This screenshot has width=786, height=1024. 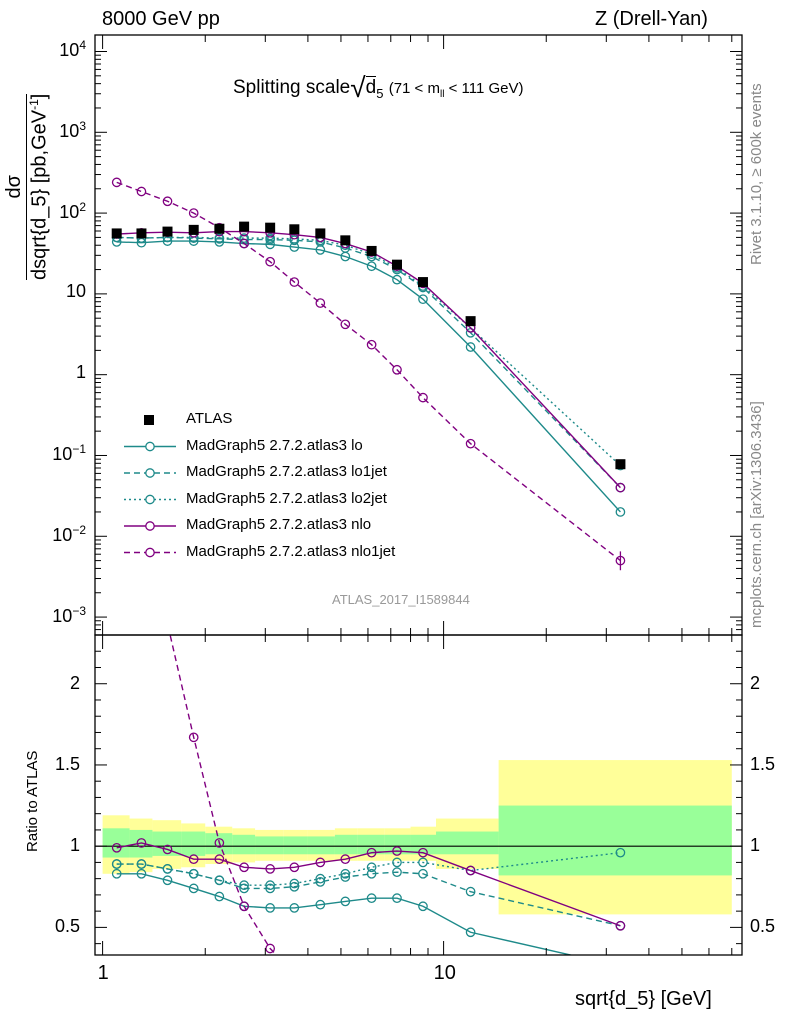 What do you see at coordinates (371, 87) in the screenshot?
I see `title-d: d` at bounding box center [371, 87].